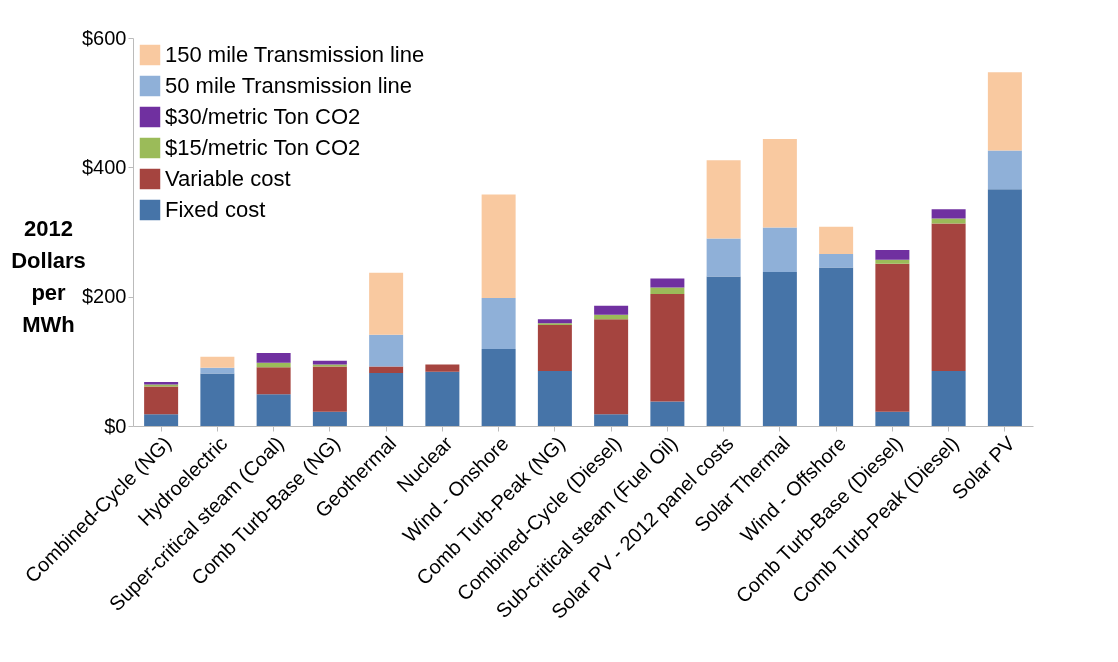 The width and height of the screenshot is (1118, 662). Describe the element at coordinates (104, 166) in the screenshot. I see `y-tick-label: $400` at that location.